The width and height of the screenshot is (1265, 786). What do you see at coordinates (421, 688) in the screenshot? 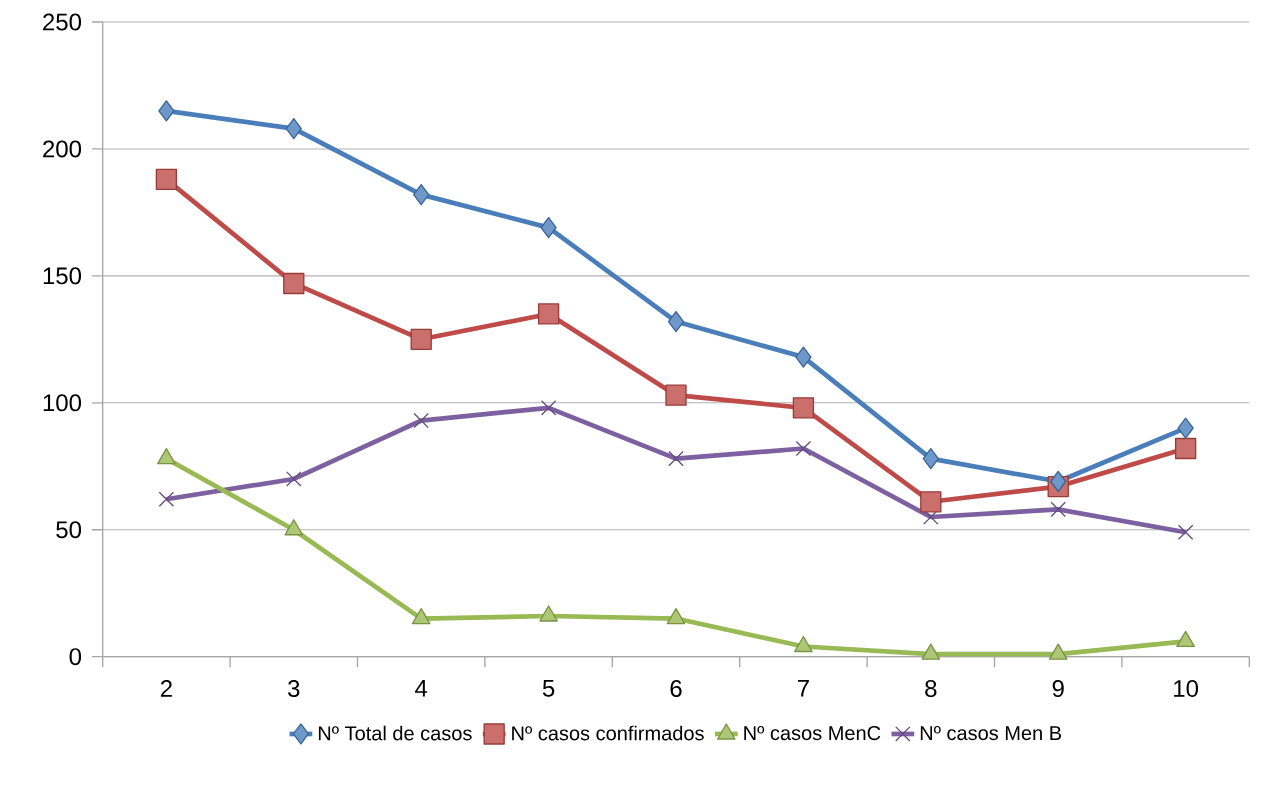
I see `x-tick-label: 4` at bounding box center [421, 688].